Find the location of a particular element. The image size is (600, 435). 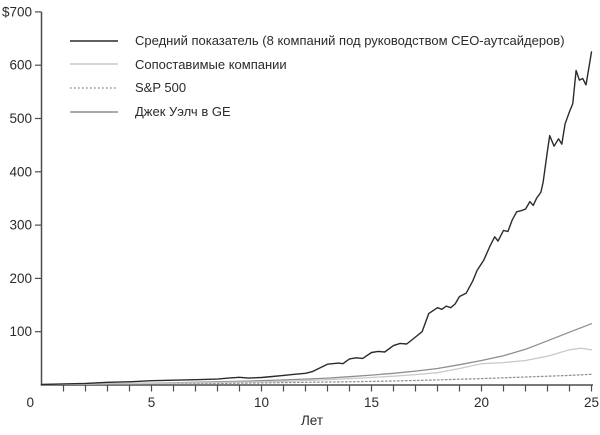

series-line--ge is located at coordinates (316, 354).